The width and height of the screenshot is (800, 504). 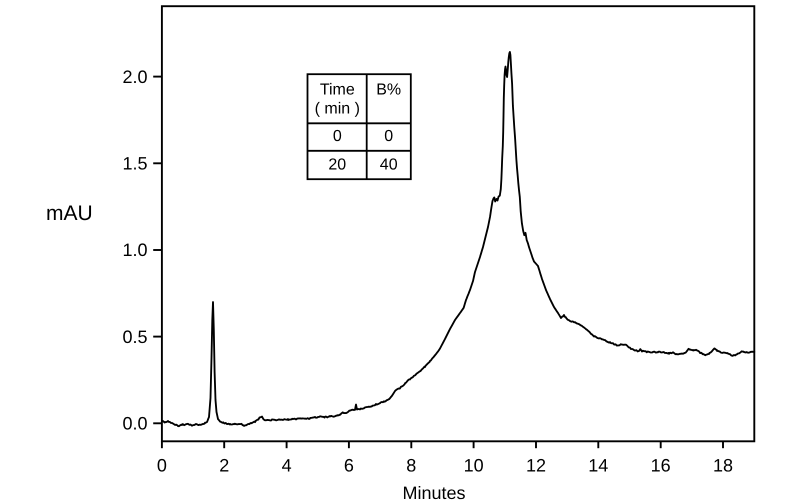 I want to click on svg-text: 10, so click(x=474, y=466).